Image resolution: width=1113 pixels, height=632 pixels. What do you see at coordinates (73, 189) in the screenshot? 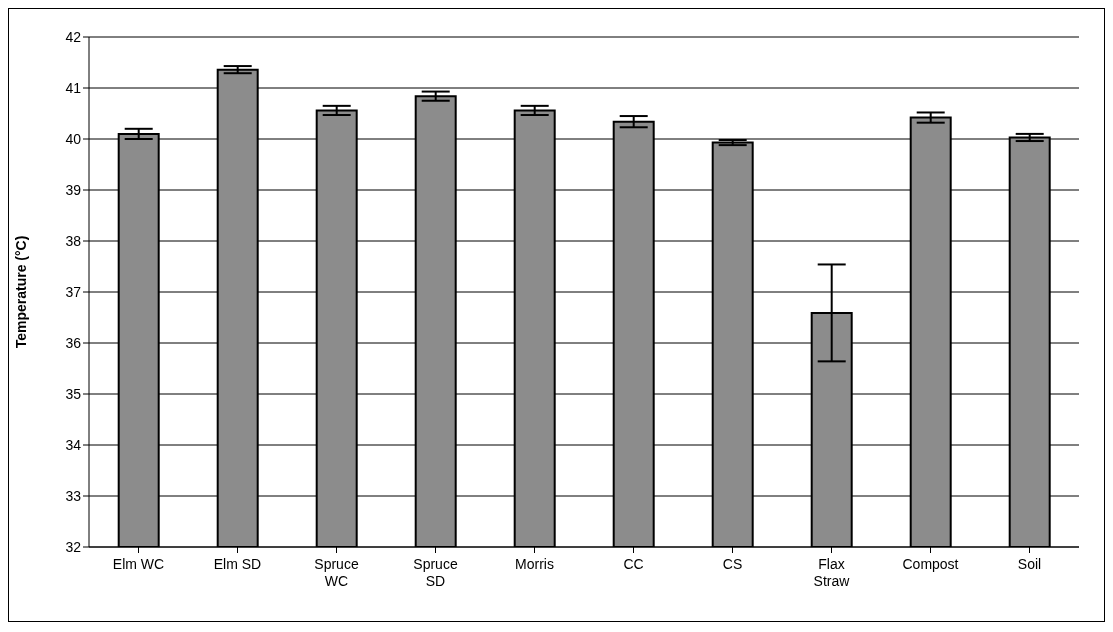
I see `y-tick-label: 39` at bounding box center [73, 189].